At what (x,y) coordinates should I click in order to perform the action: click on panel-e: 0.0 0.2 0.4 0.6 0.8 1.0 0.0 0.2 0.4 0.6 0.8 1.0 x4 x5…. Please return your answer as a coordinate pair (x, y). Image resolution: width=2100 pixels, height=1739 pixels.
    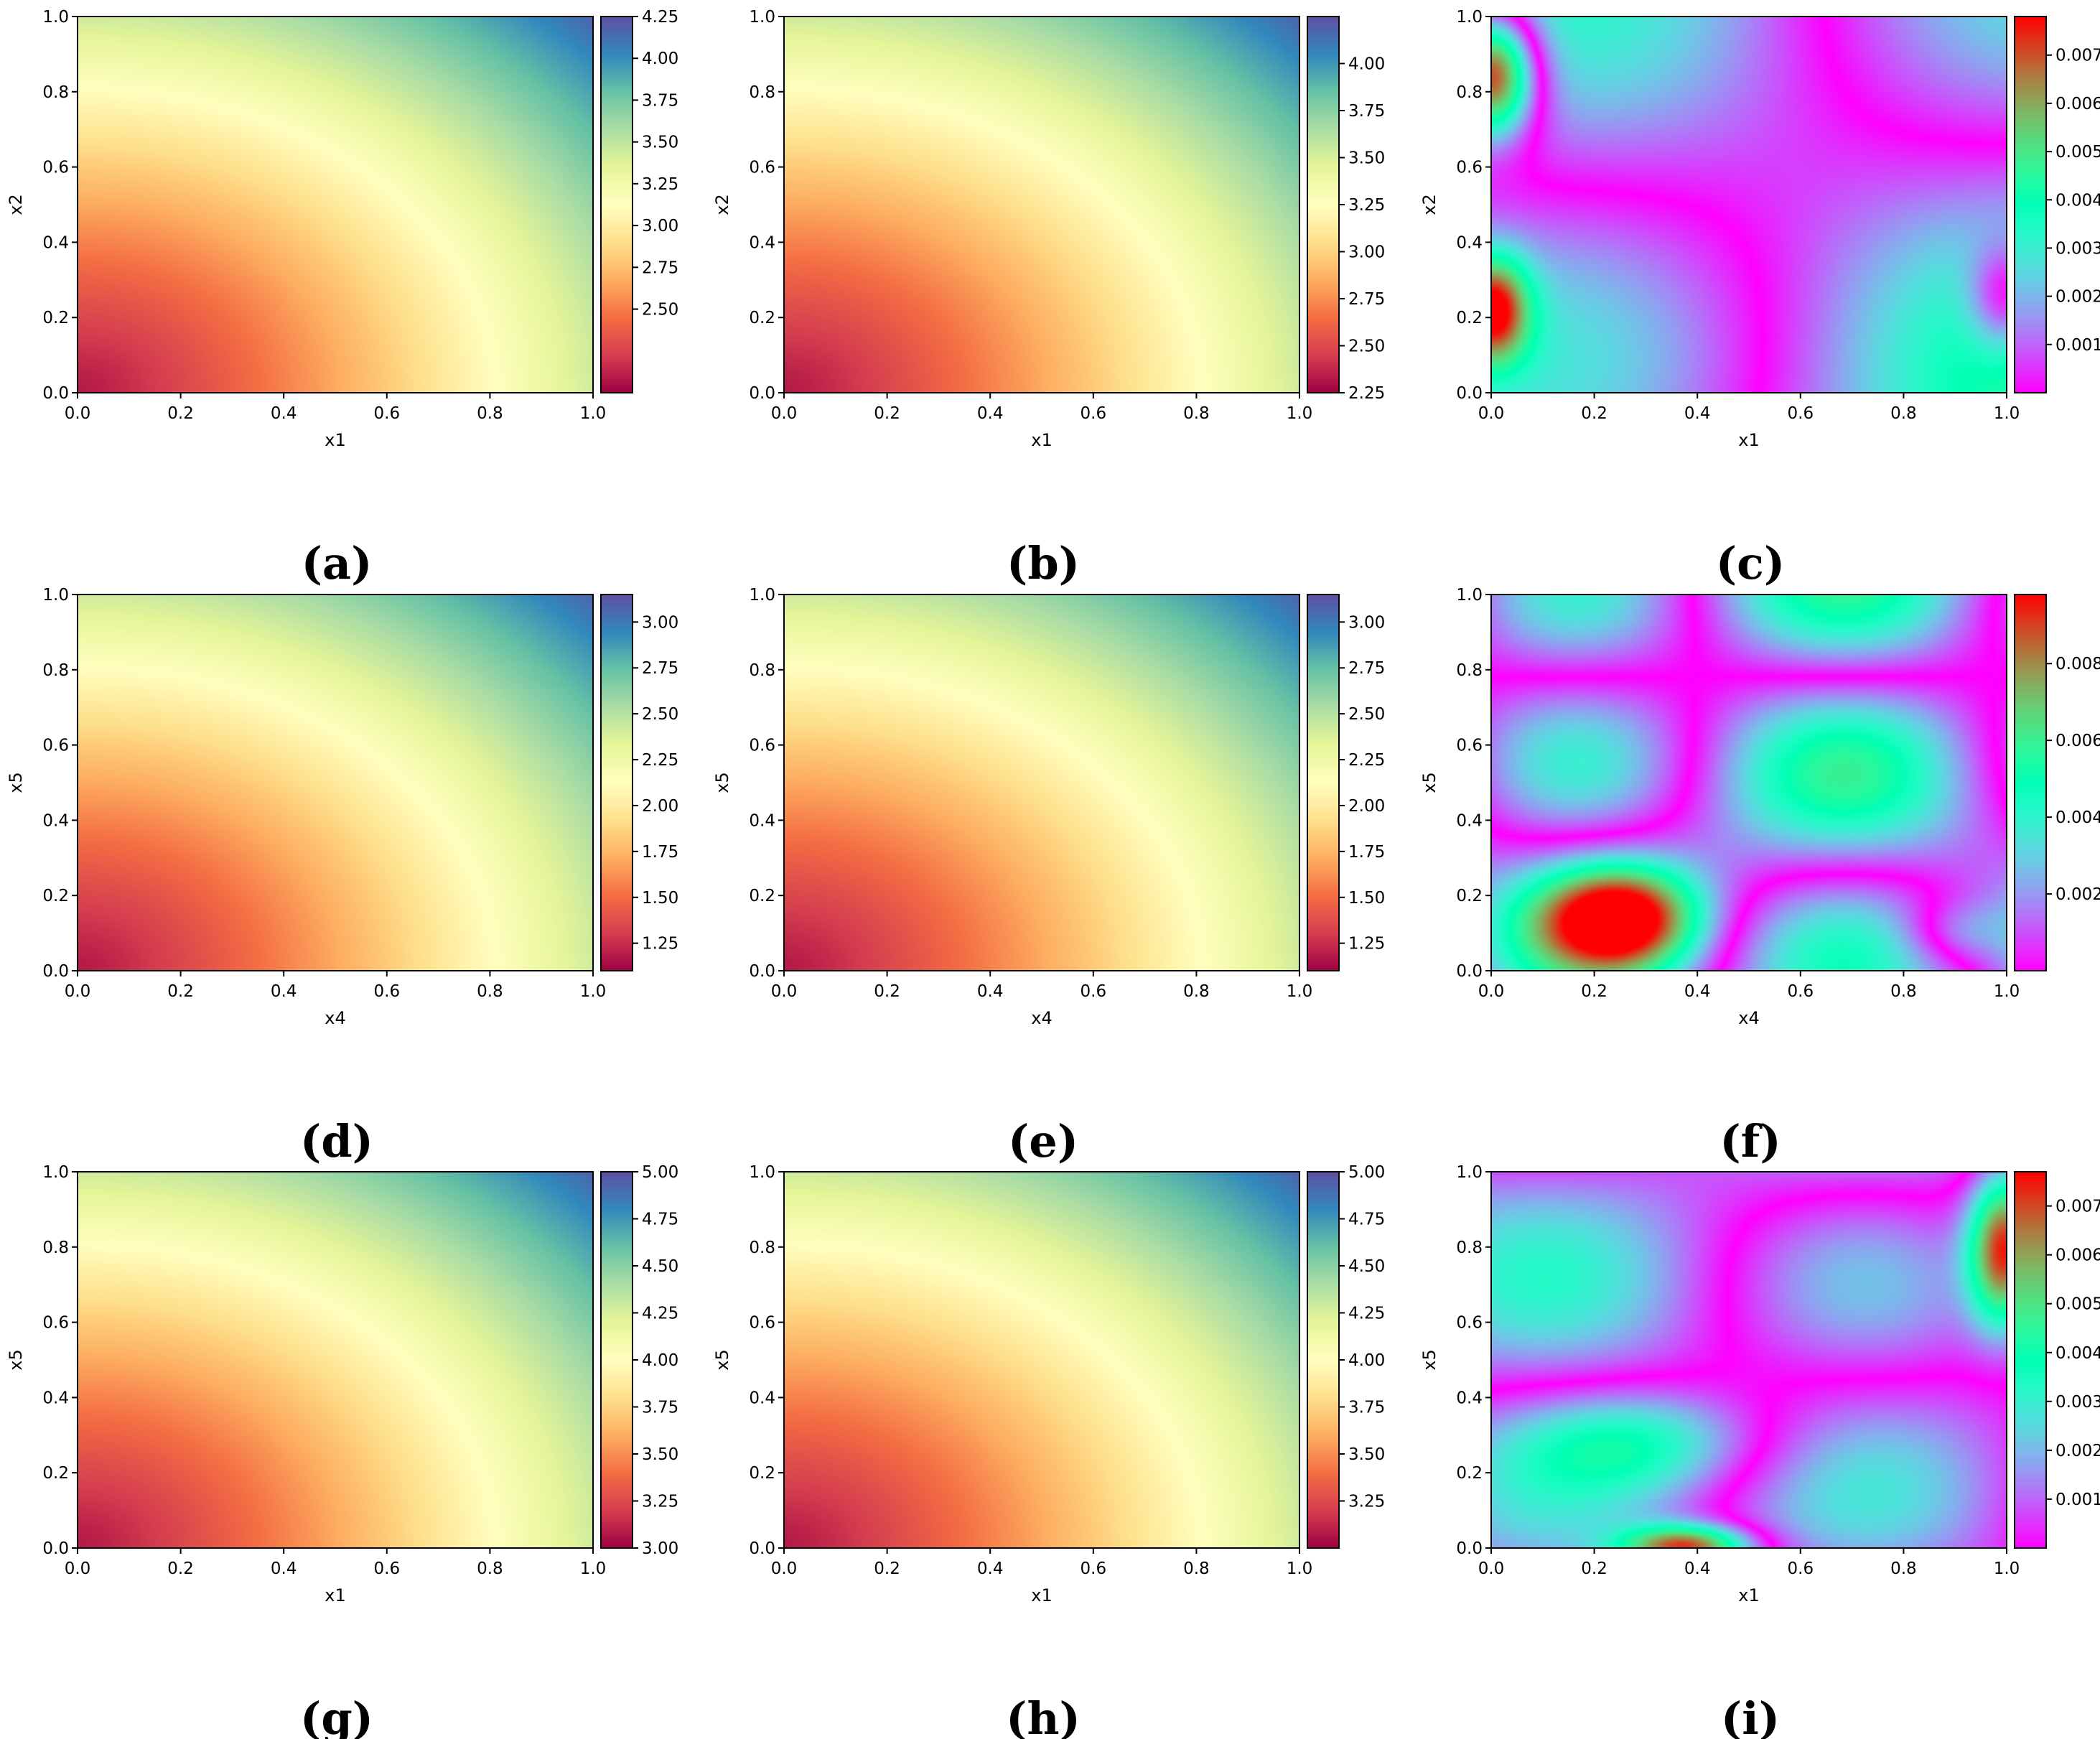
    Looking at the image, I should click on (1048, 876).